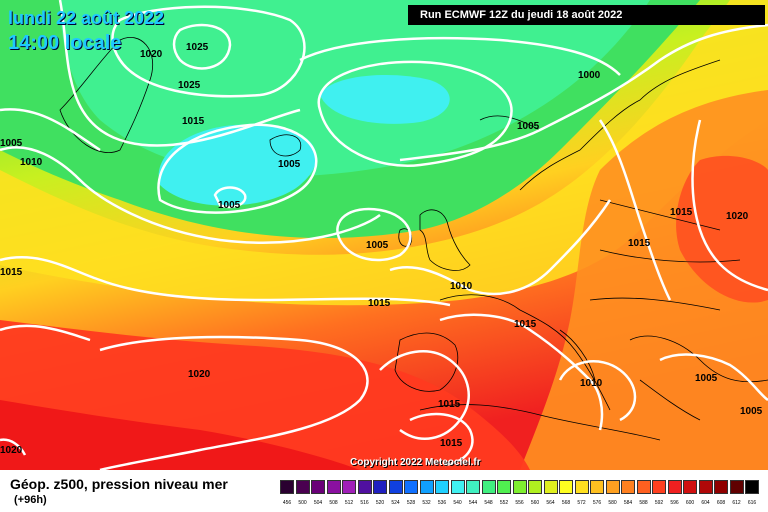 The image size is (768, 512). Describe the element at coordinates (721, 503) in the screenshot. I see `scale-label: 608` at that location.